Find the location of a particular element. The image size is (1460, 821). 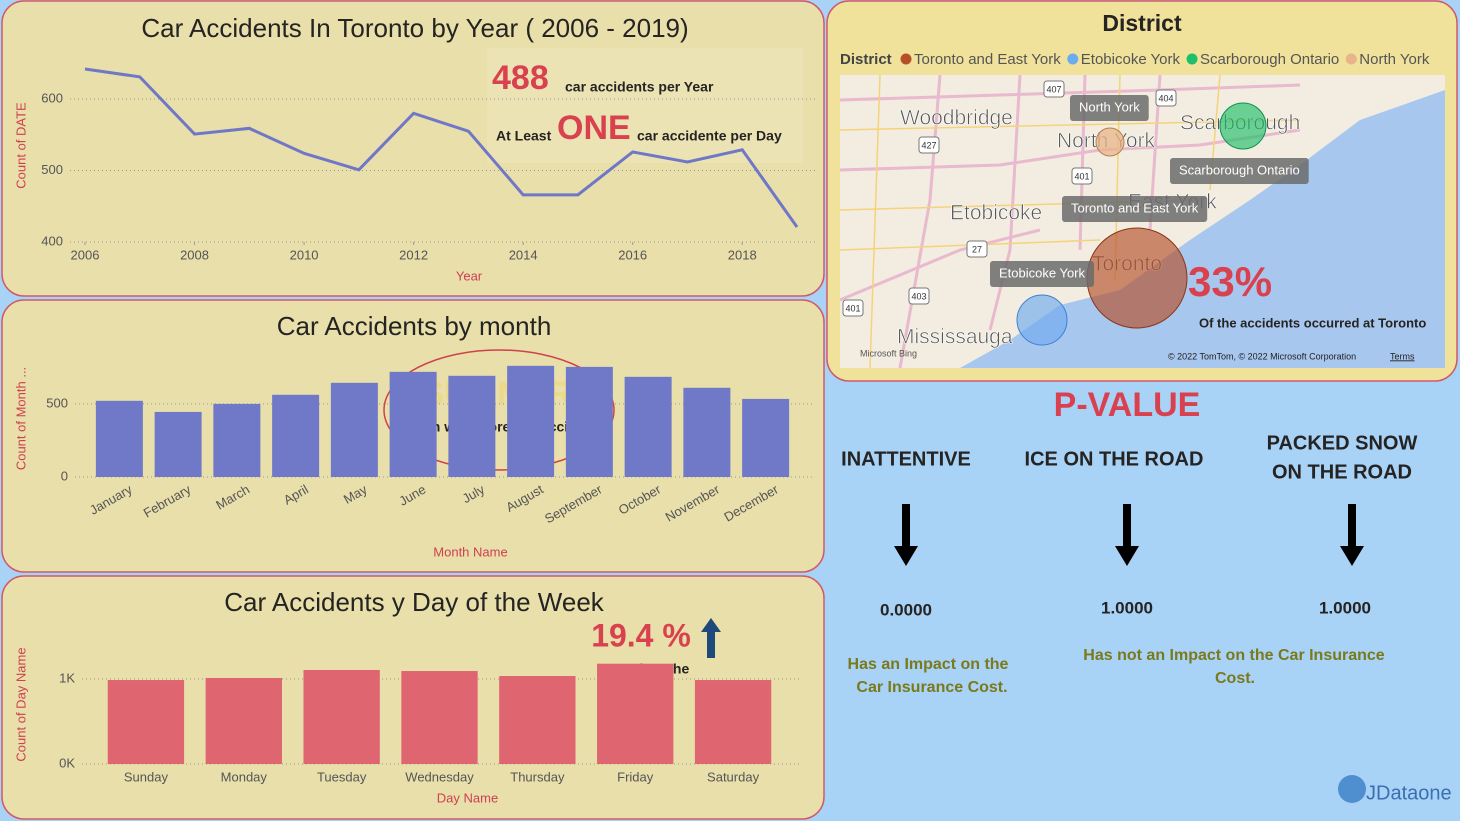

district-percent: 33% is located at coordinates (1230, 281).